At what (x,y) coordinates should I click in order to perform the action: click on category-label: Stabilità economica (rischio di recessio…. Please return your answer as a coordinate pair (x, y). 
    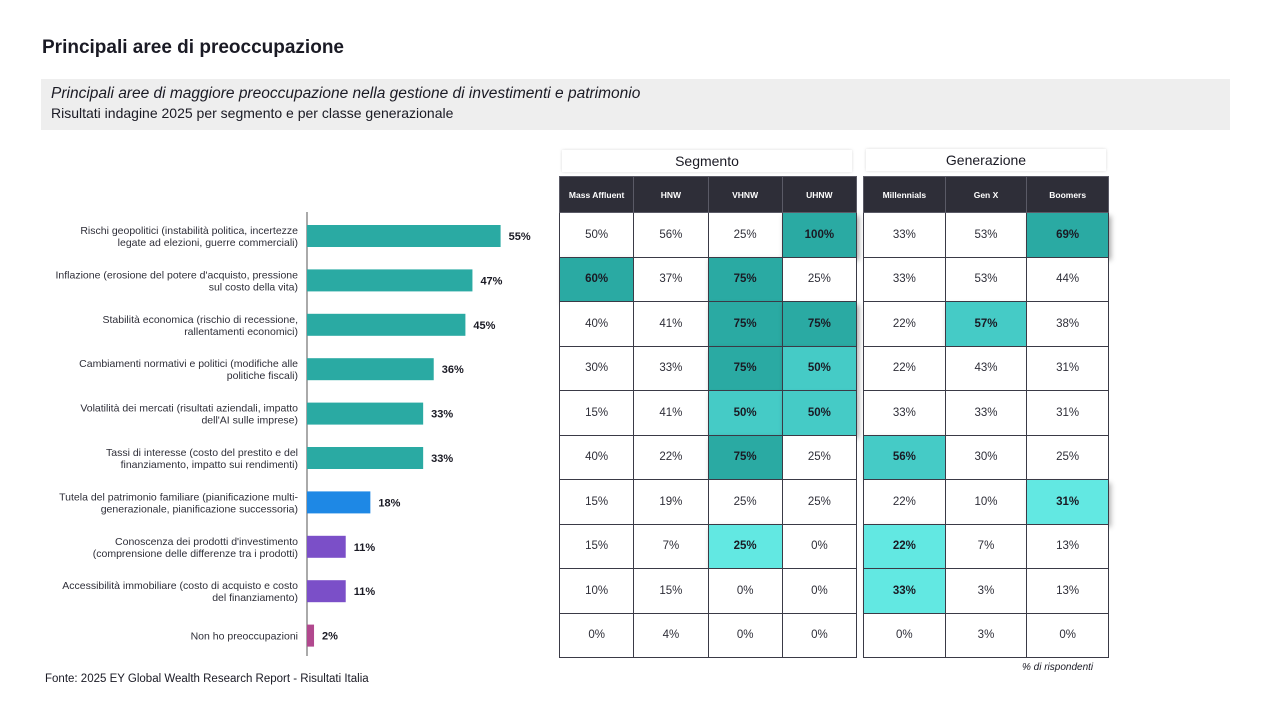
    Looking at the image, I should click on (200, 320).